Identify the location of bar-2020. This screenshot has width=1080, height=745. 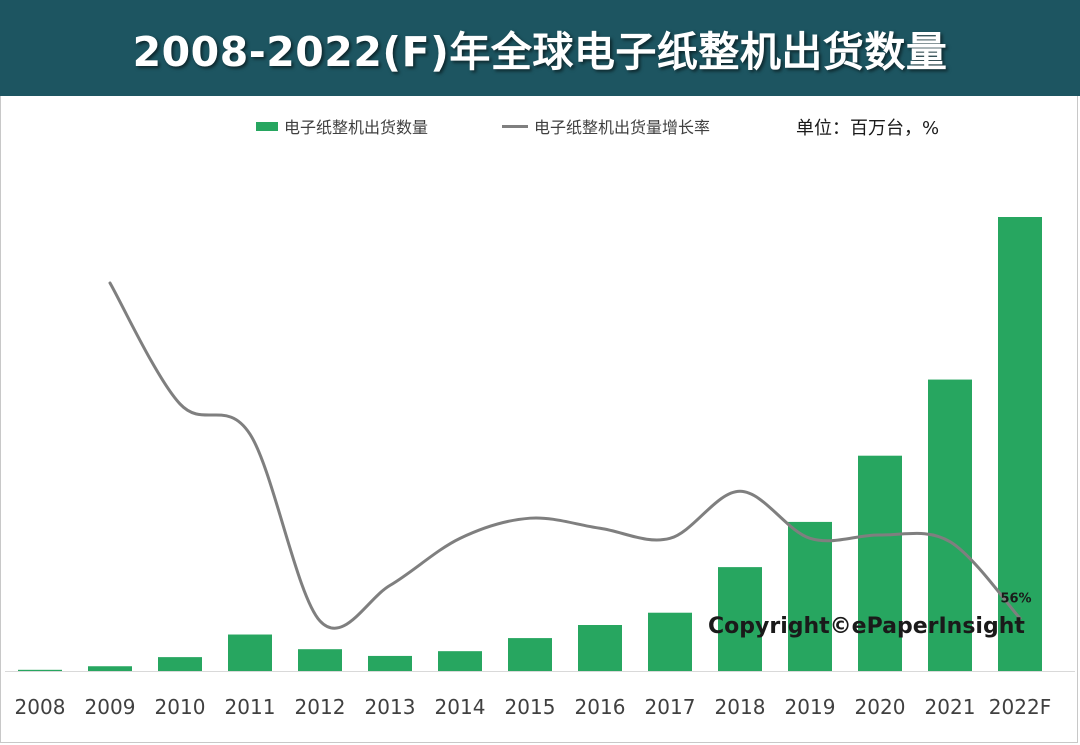
(880, 563).